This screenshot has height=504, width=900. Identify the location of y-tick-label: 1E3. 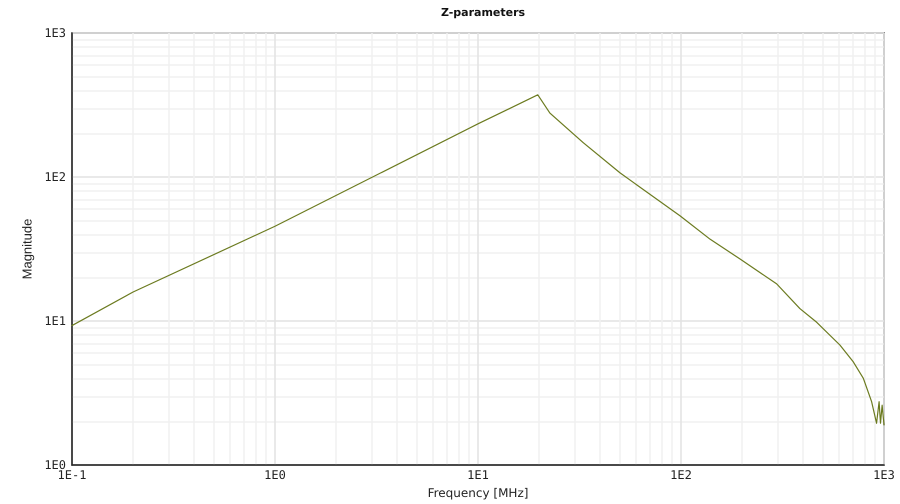
(55, 33).